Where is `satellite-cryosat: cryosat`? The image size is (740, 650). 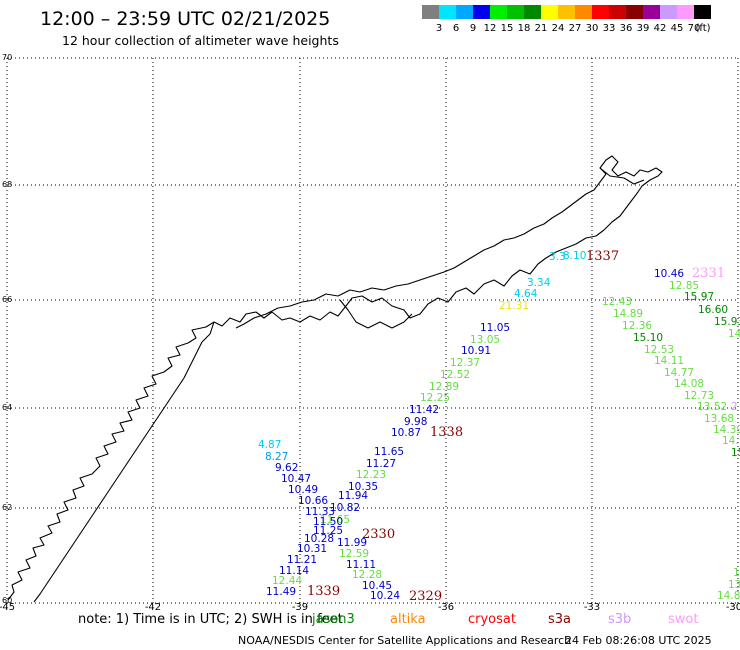
satellite-cryosat: cryosat is located at coordinates (492, 619).